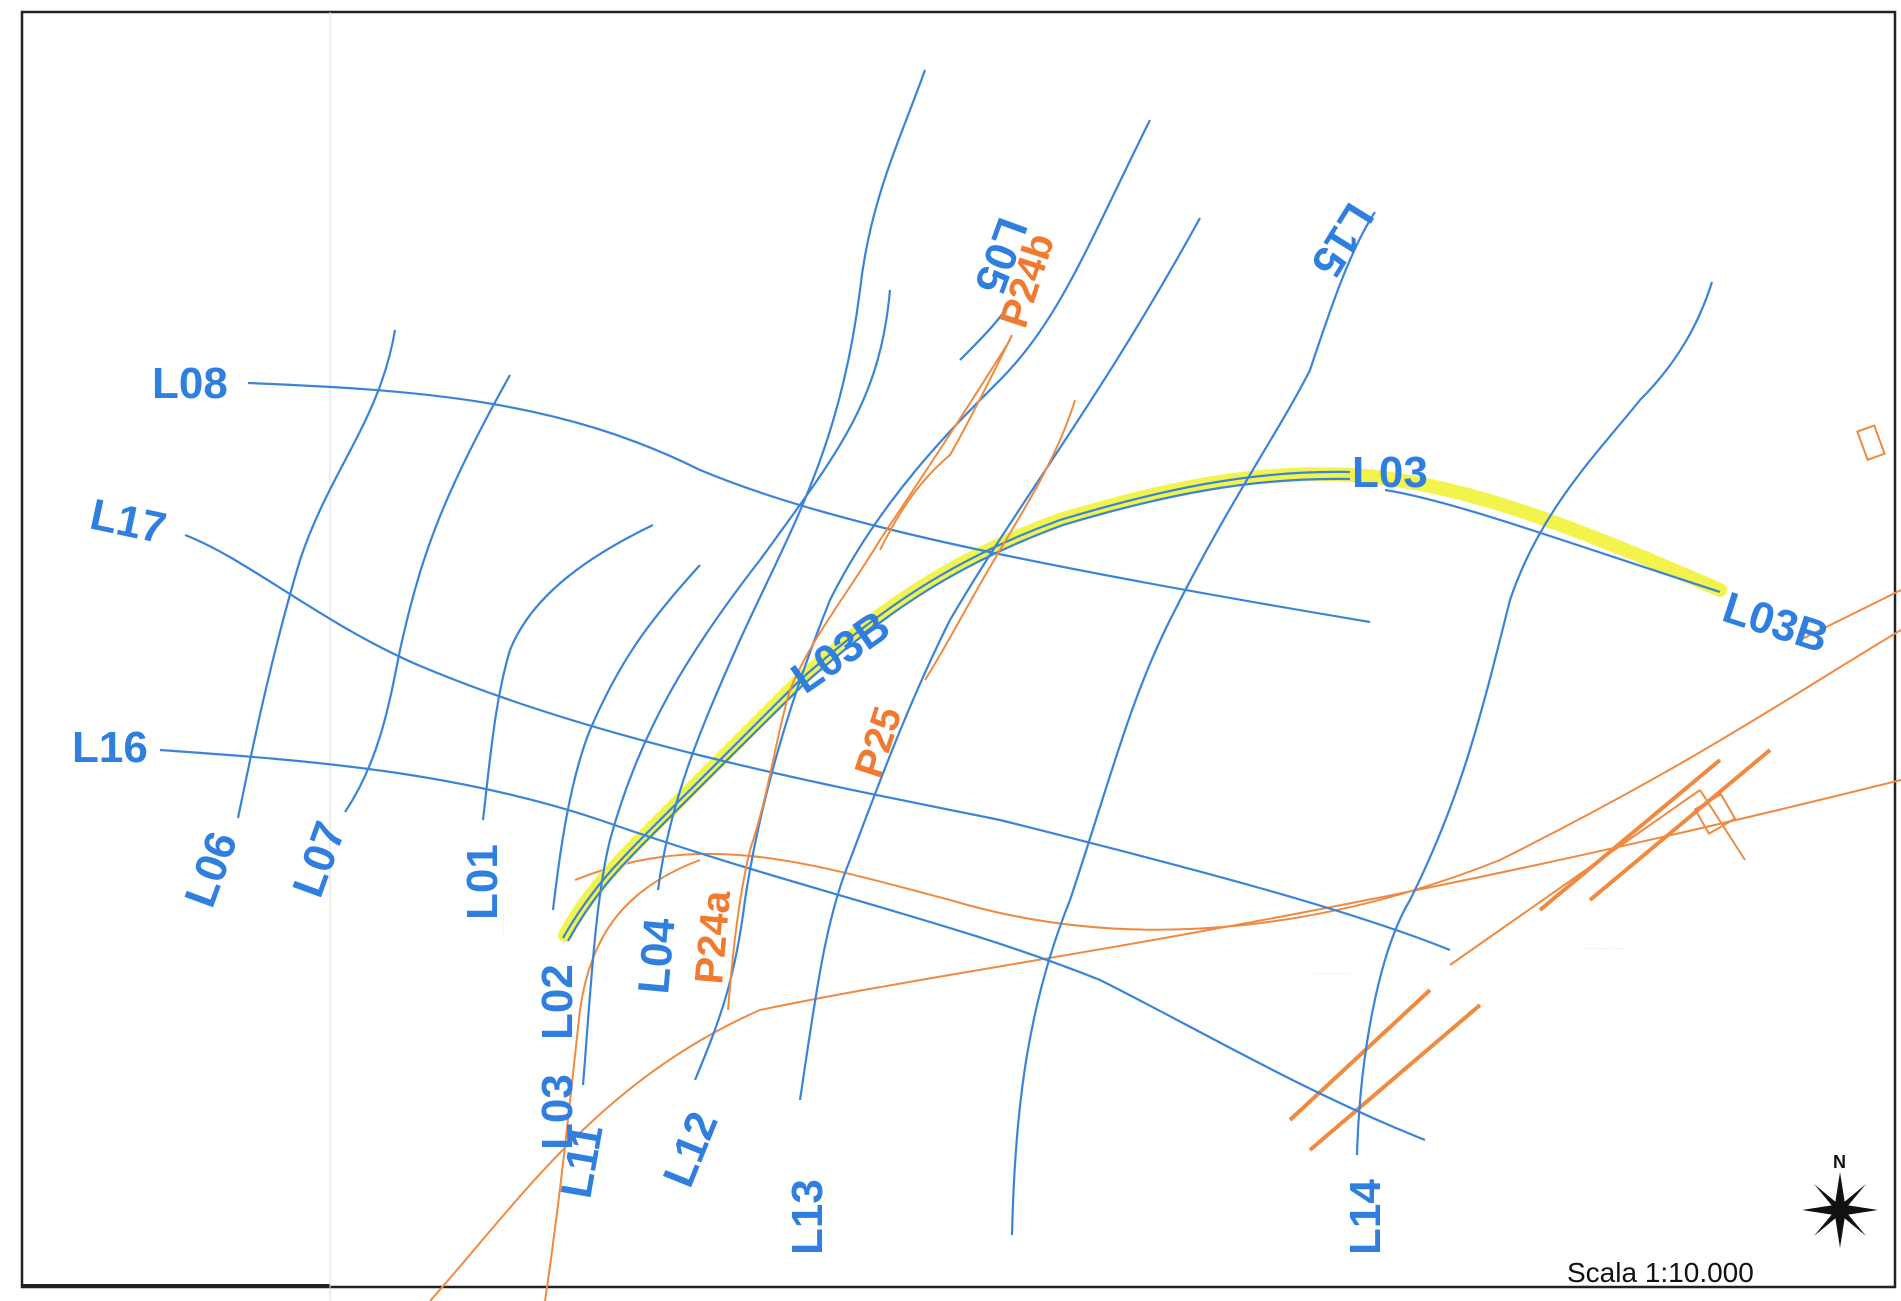 This screenshot has width=1901, height=1301. What do you see at coordinates (656, 956) in the screenshot?
I see `label-l04: L04` at bounding box center [656, 956].